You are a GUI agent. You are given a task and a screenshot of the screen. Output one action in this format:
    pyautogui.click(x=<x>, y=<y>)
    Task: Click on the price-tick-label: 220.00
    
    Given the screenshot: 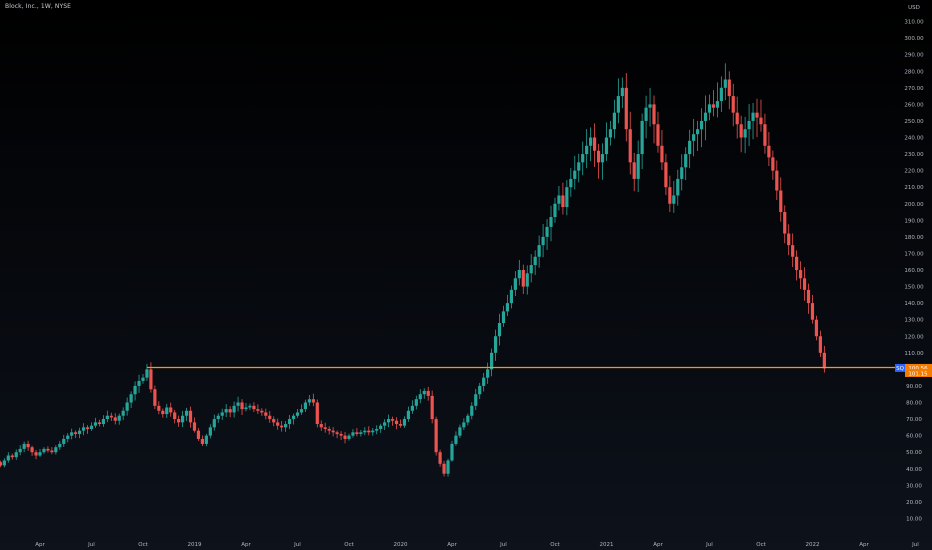 What is the action you would take?
    pyautogui.click(x=914, y=172)
    